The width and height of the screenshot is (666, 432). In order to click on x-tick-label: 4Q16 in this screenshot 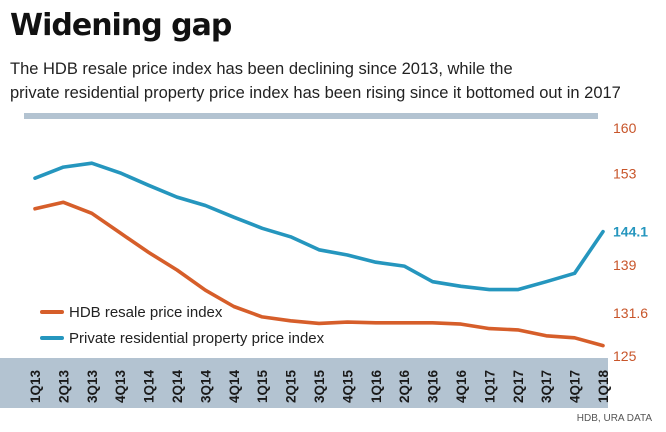, I will do `click(461, 386)`.